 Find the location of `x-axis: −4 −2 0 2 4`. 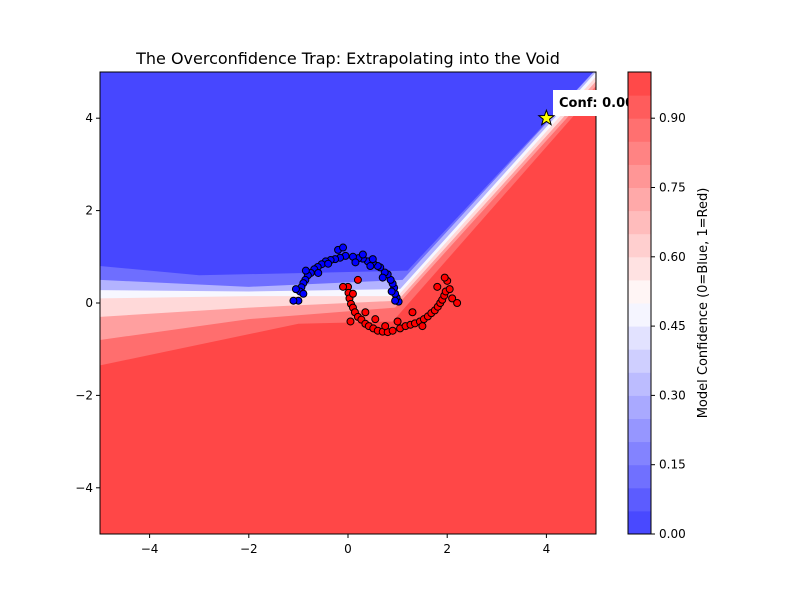

x-axis: −4 −2 0 2 4 is located at coordinates (345, 545).